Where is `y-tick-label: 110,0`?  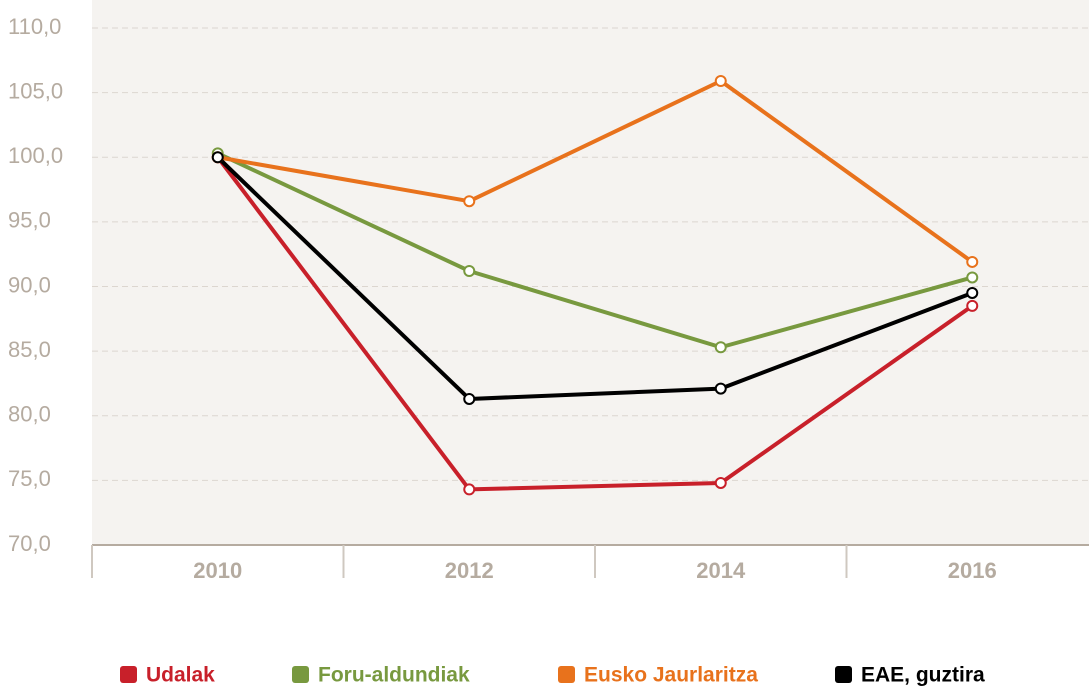 y-tick-label: 110,0 is located at coordinates (34, 26).